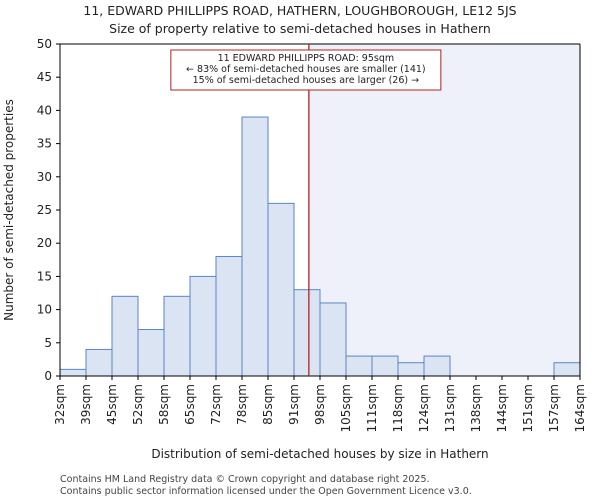 The image size is (600, 500). Describe the element at coordinates (44, 144) in the screenshot. I see `y-tick-label: 35` at that location.